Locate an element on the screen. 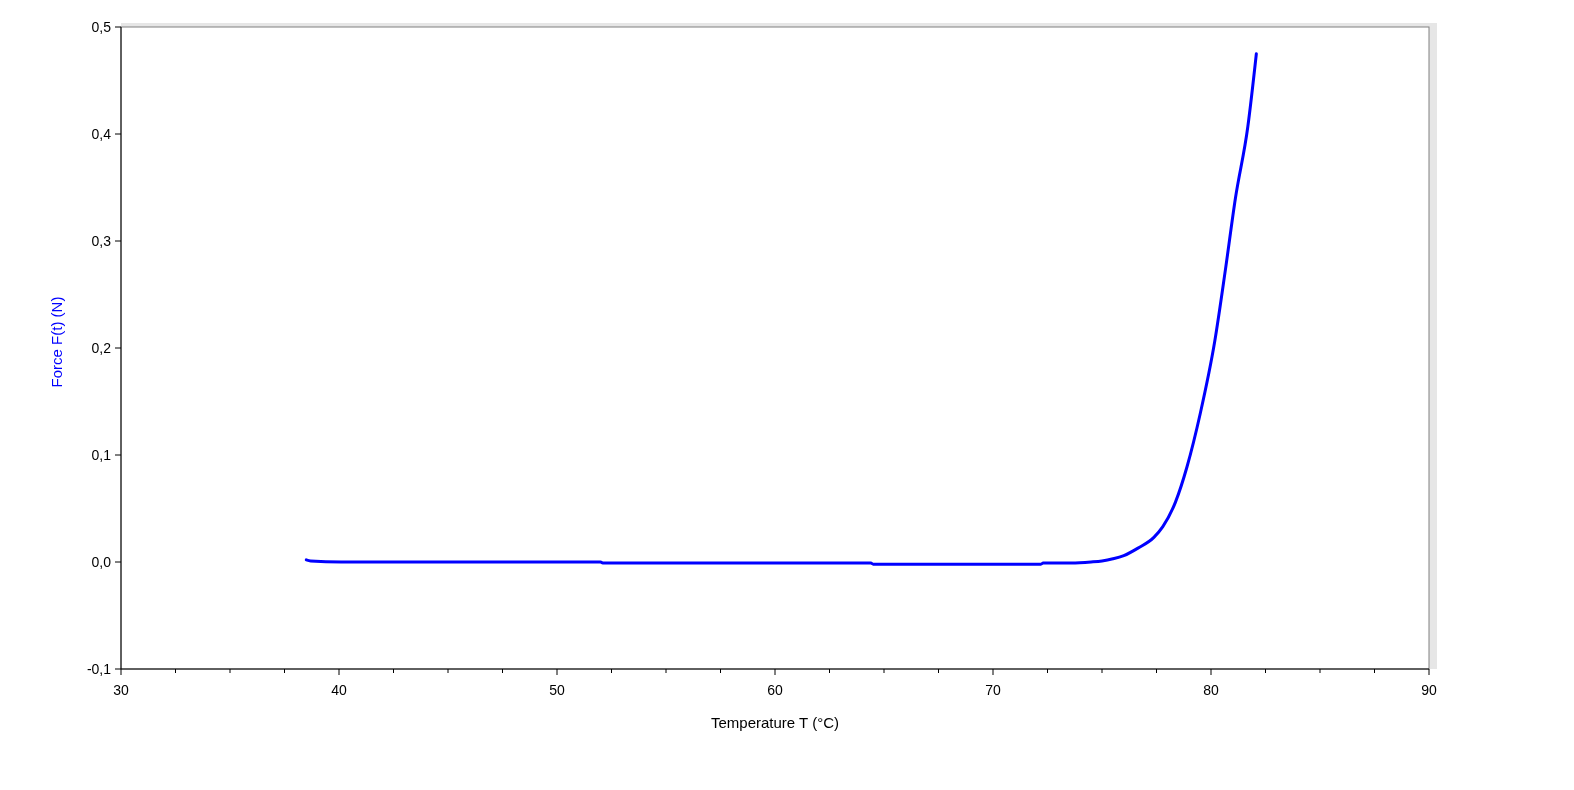  x-tick-label: 70 is located at coordinates (993, 690).